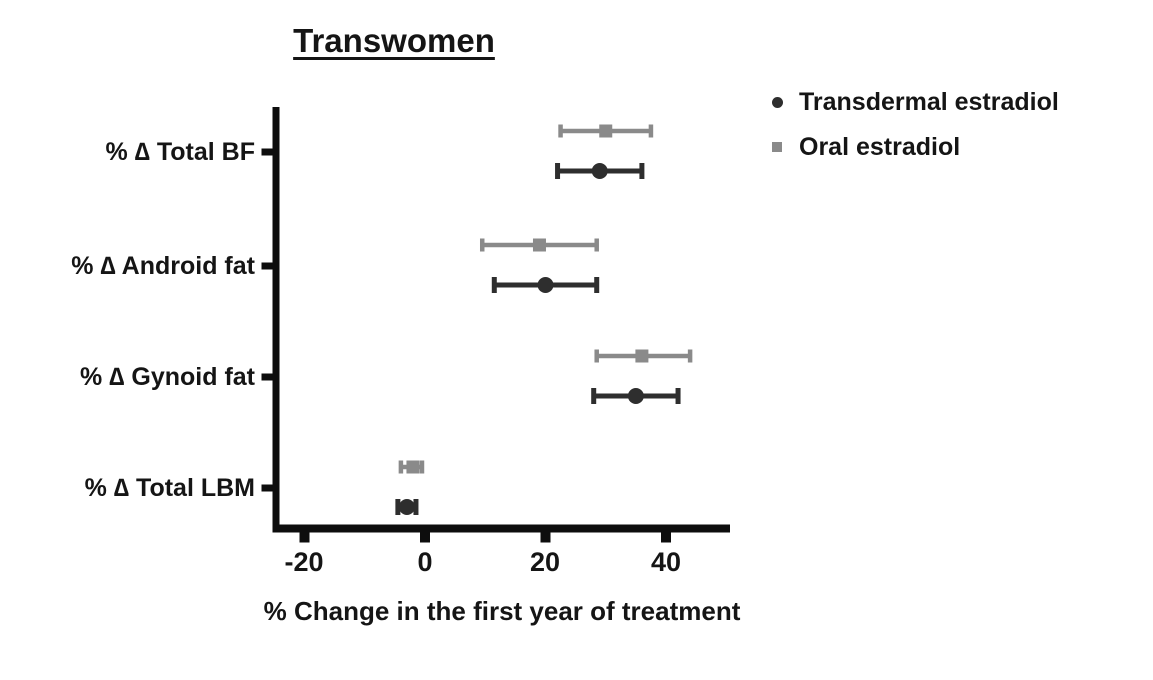 The width and height of the screenshot is (1153, 680). Describe the element at coordinates (425, 562) in the screenshot. I see `x-tick-label-0: 0` at that location.